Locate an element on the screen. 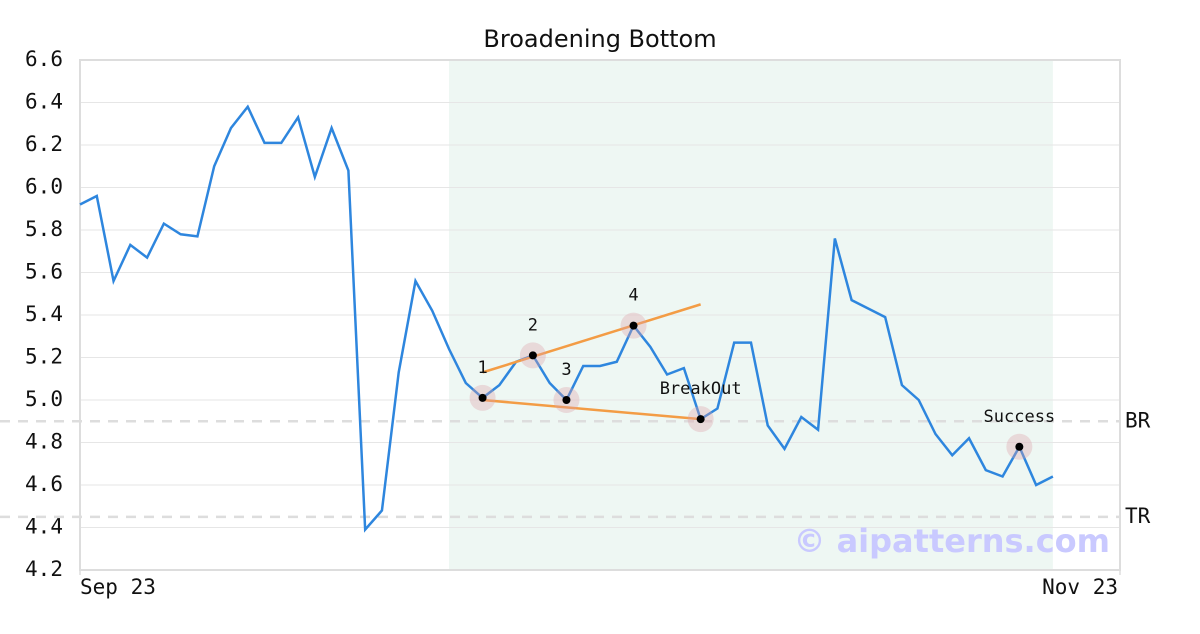 The image size is (1200, 634). point-label: 4 is located at coordinates (633, 296).